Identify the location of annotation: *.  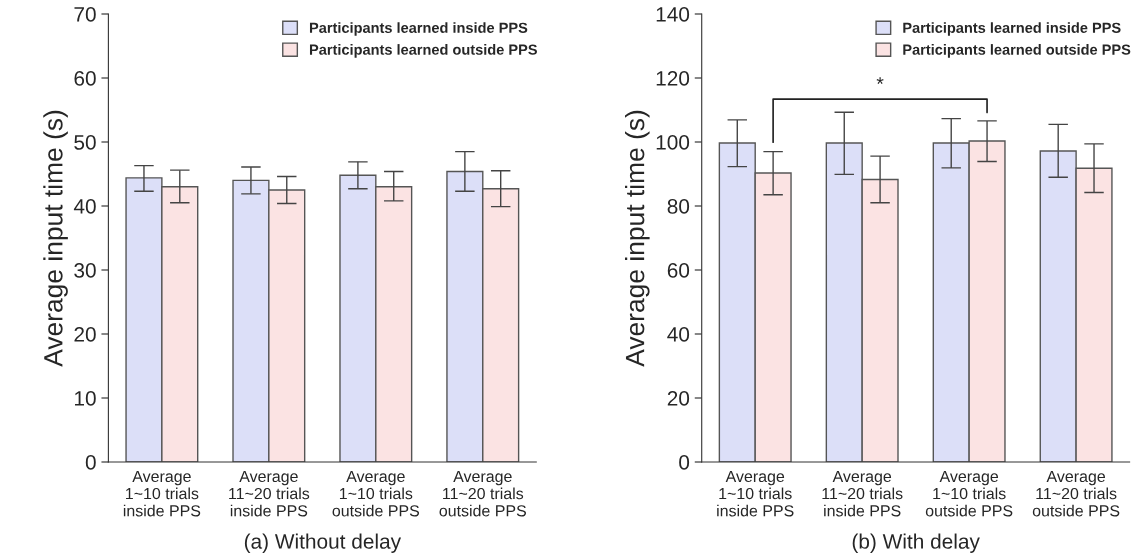
(880, 81).